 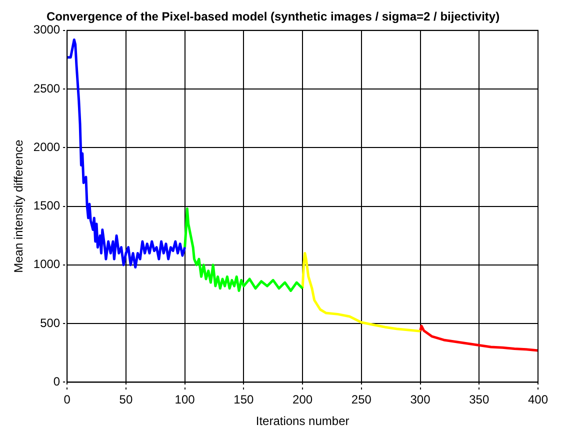 What do you see at coordinates (538, 399) in the screenshot?
I see `x-tick-label: 400` at bounding box center [538, 399].